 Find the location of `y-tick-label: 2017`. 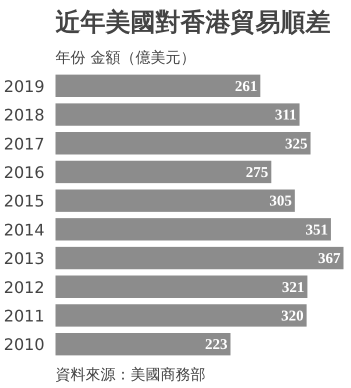

y-tick-label: 2017 is located at coordinates (24, 144).